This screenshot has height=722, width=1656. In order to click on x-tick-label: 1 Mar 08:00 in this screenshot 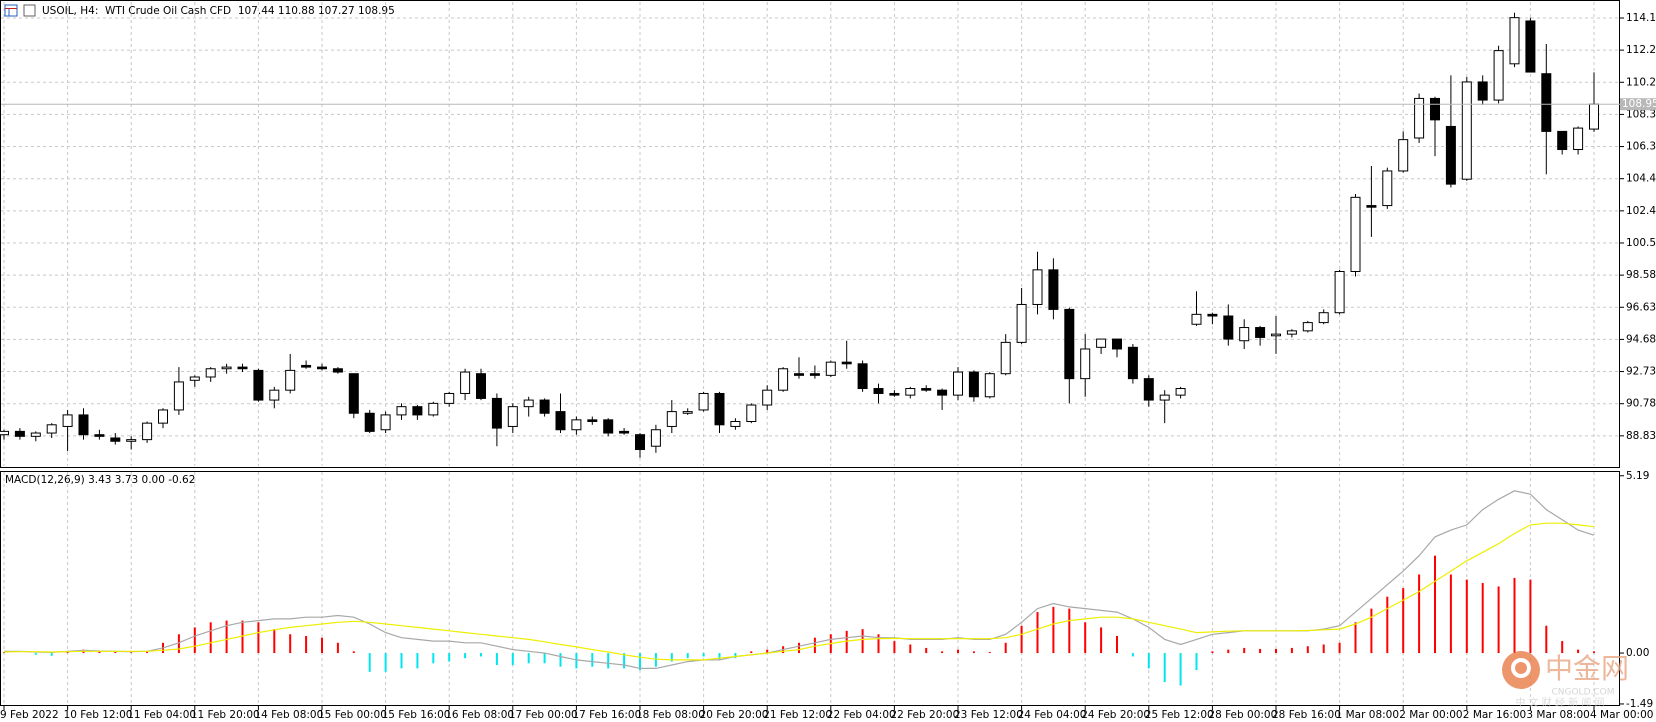, I will do `click(1367, 715)`.